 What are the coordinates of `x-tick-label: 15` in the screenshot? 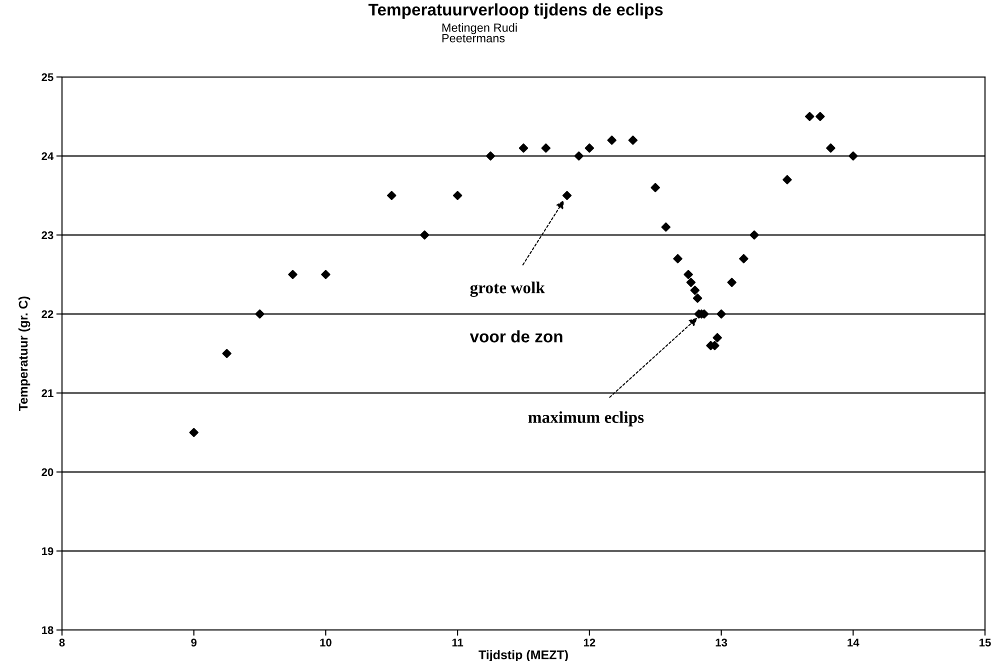 It's located at (985, 642).